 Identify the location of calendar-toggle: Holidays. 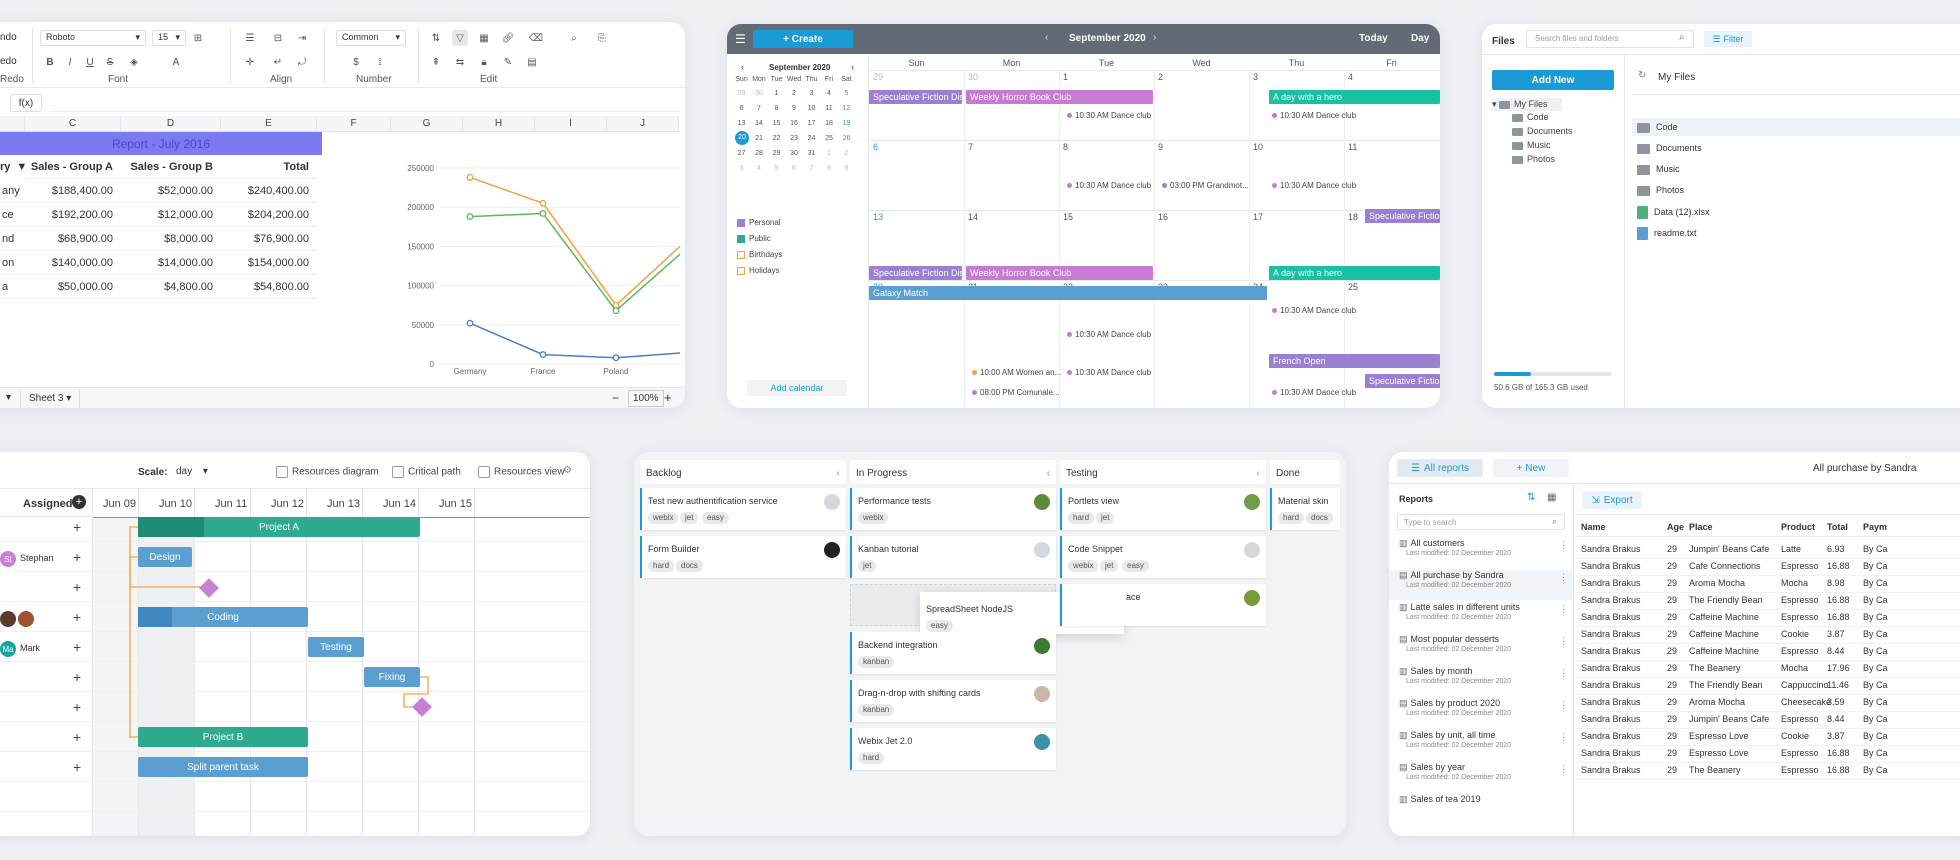
(758, 270).